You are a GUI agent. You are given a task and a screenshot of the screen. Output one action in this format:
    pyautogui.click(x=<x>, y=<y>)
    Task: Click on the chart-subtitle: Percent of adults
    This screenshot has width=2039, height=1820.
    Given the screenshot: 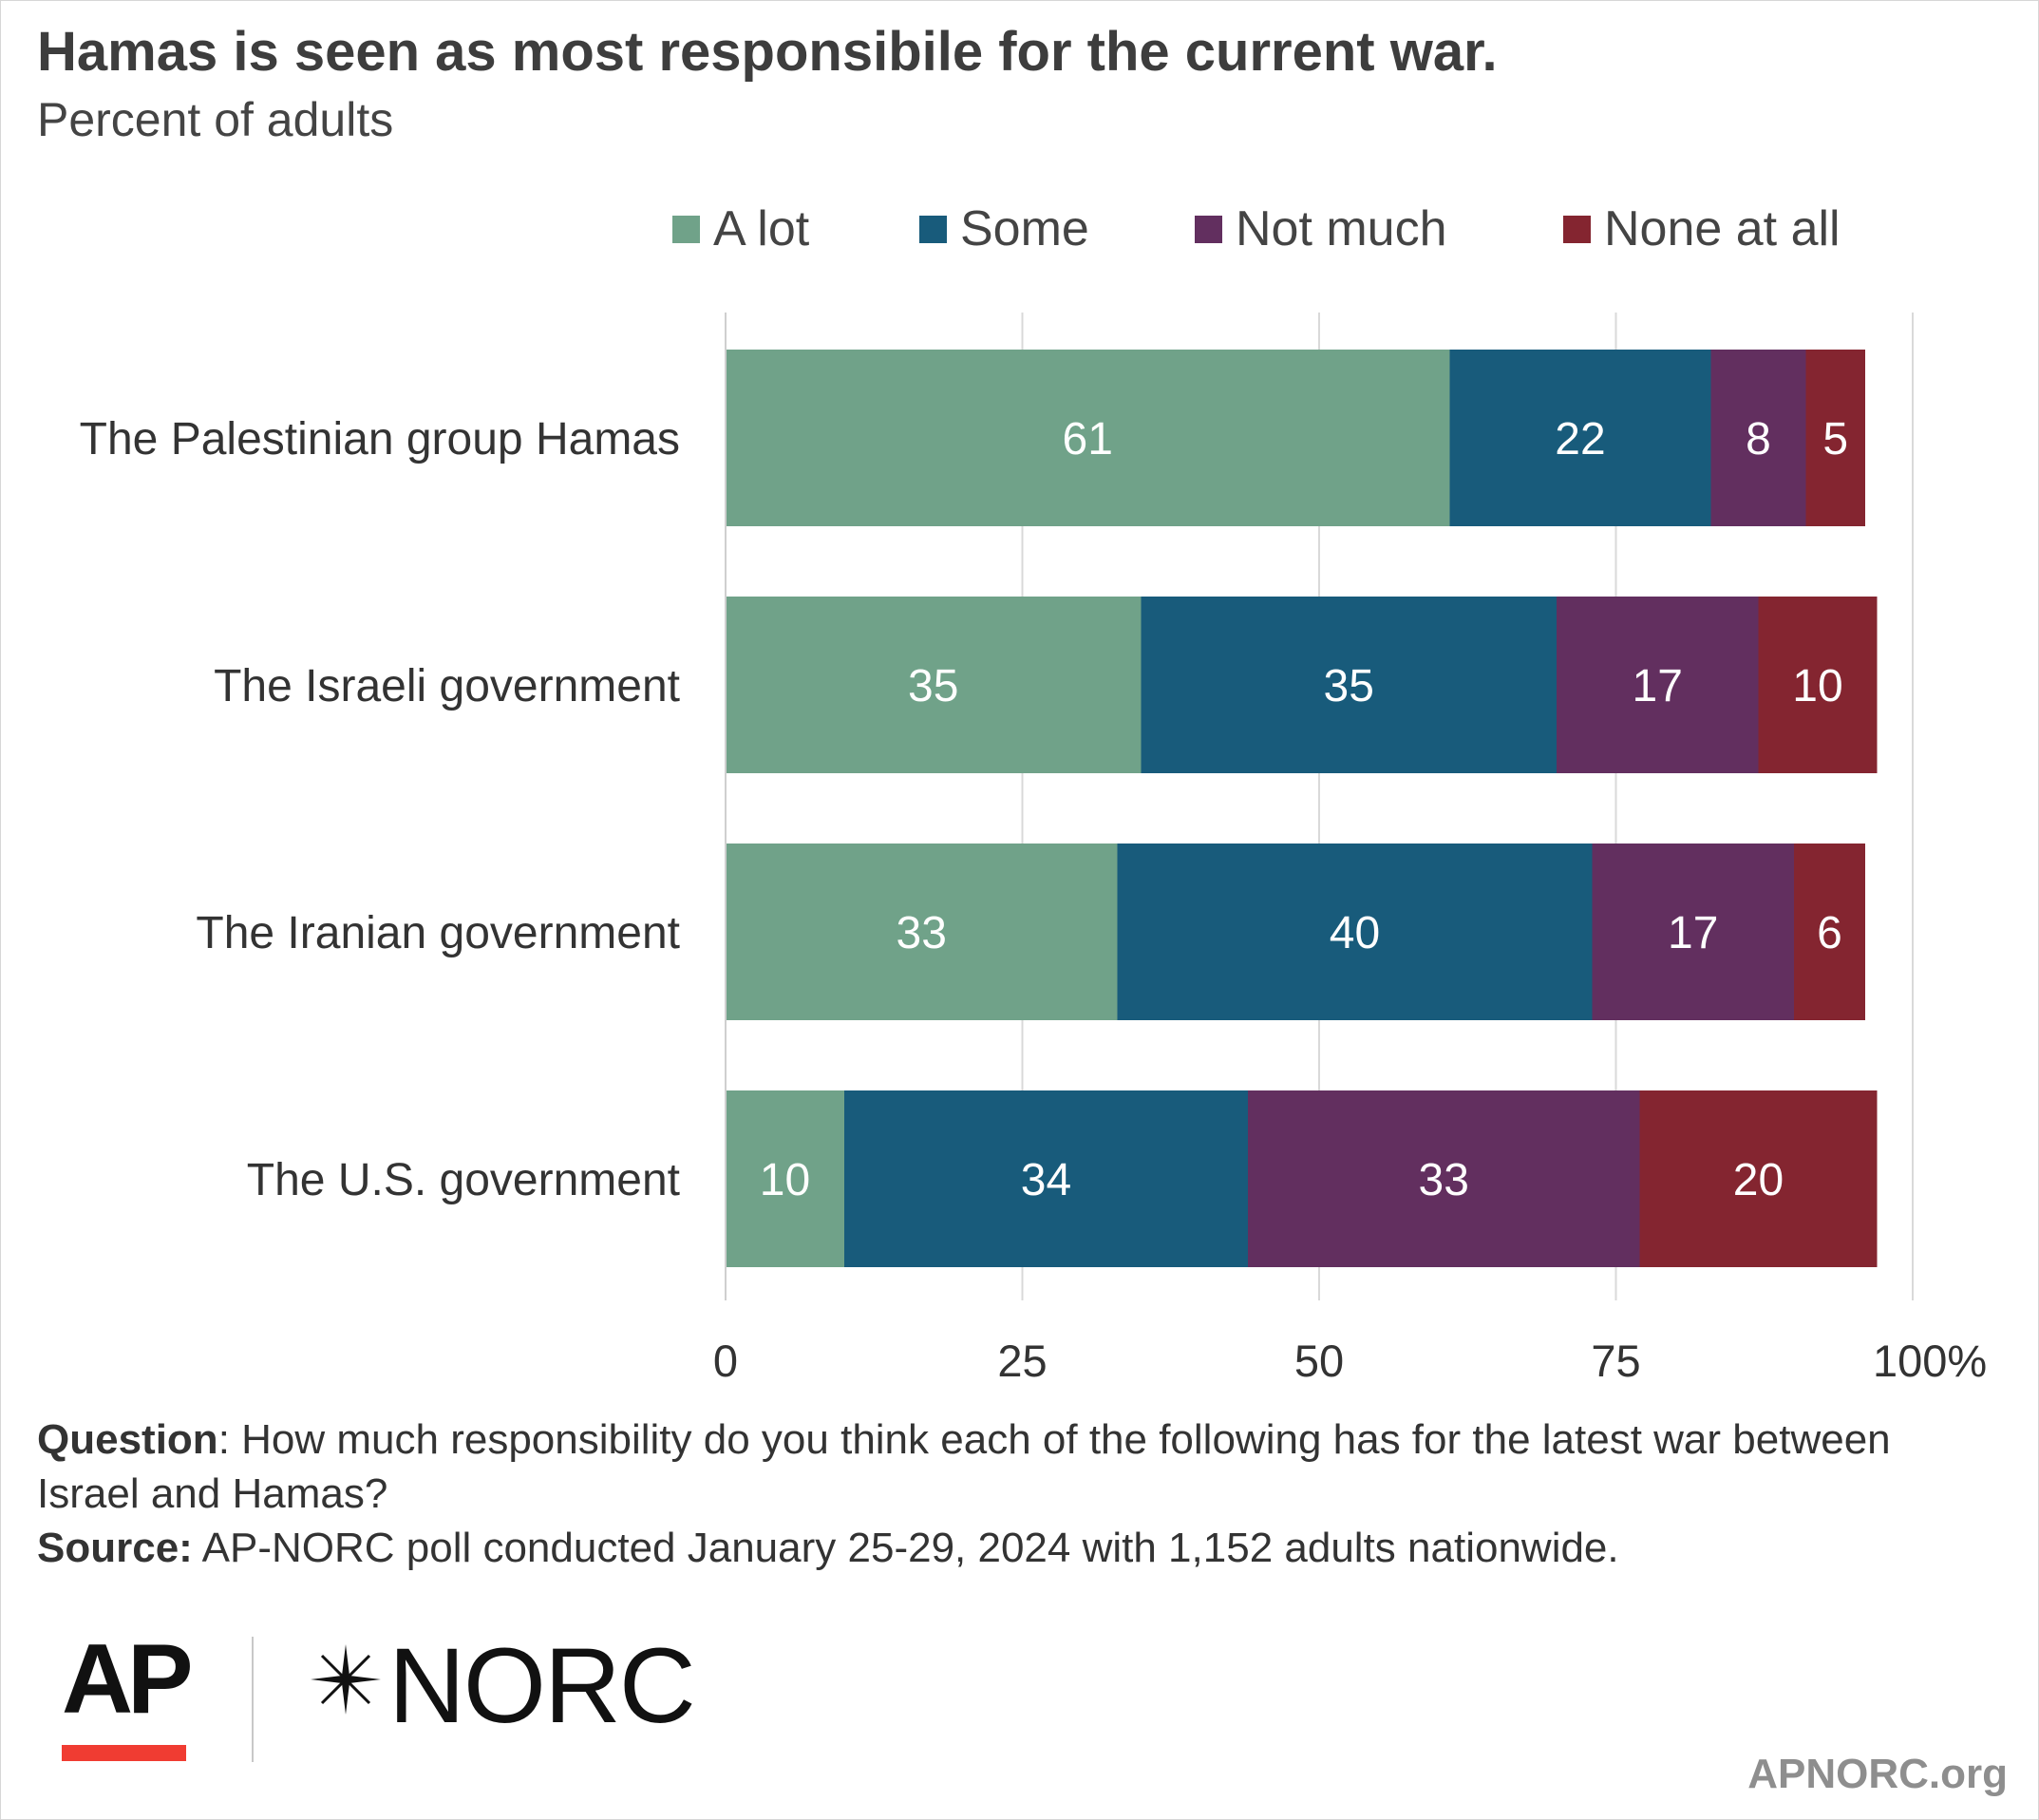 What is the action you would take?
    pyautogui.click(x=215, y=119)
    